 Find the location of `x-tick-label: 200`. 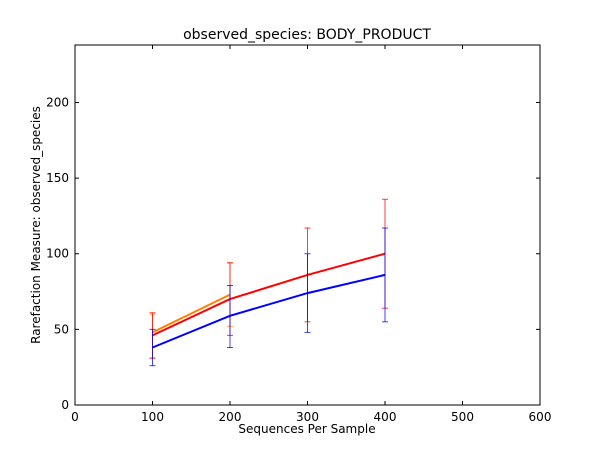

x-tick-label: 200 is located at coordinates (230, 417).